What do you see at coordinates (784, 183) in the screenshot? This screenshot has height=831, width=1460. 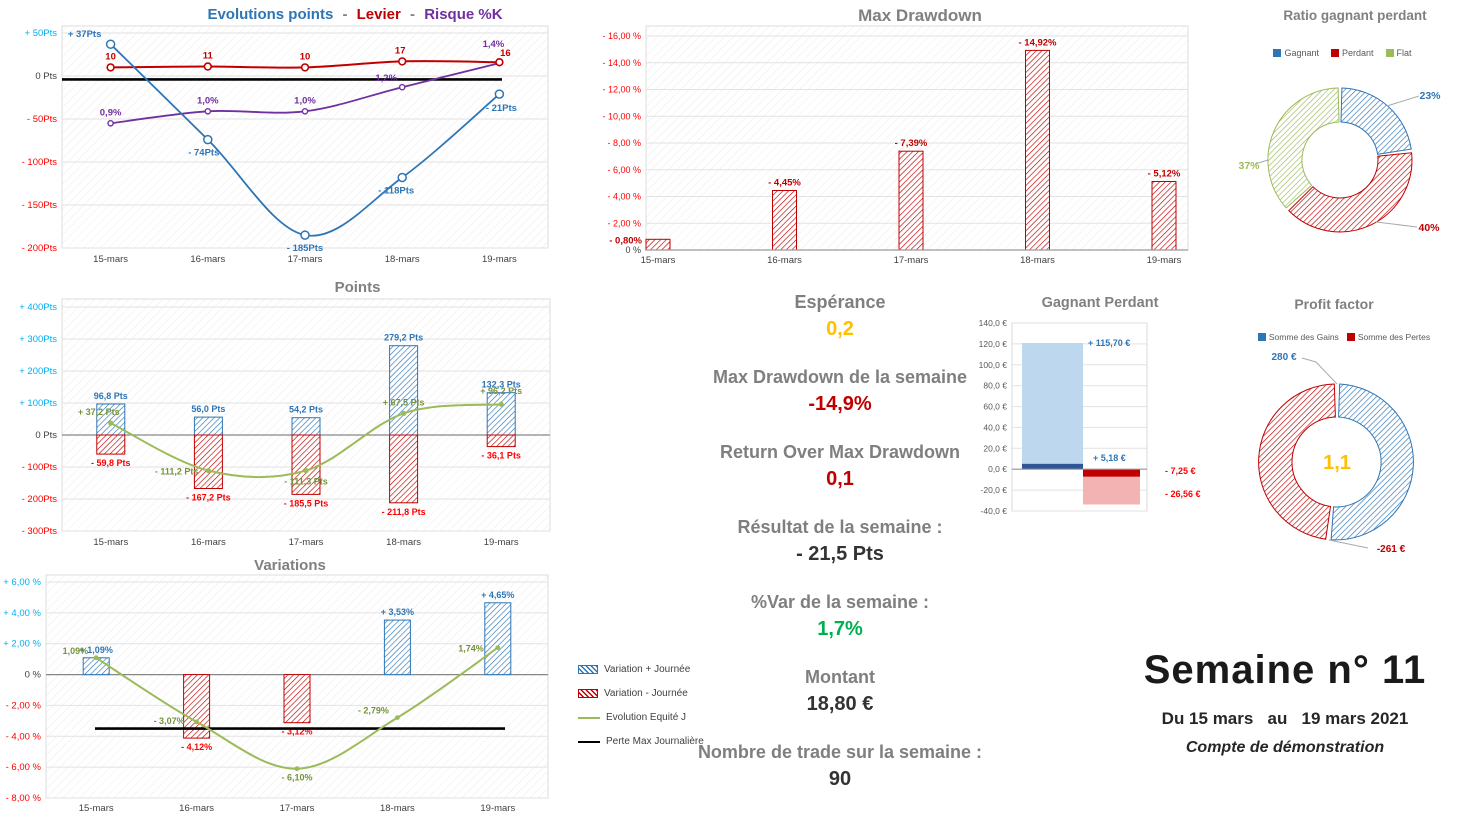 I see `svg-text: - 4,45%` at bounding box center [784, 183].